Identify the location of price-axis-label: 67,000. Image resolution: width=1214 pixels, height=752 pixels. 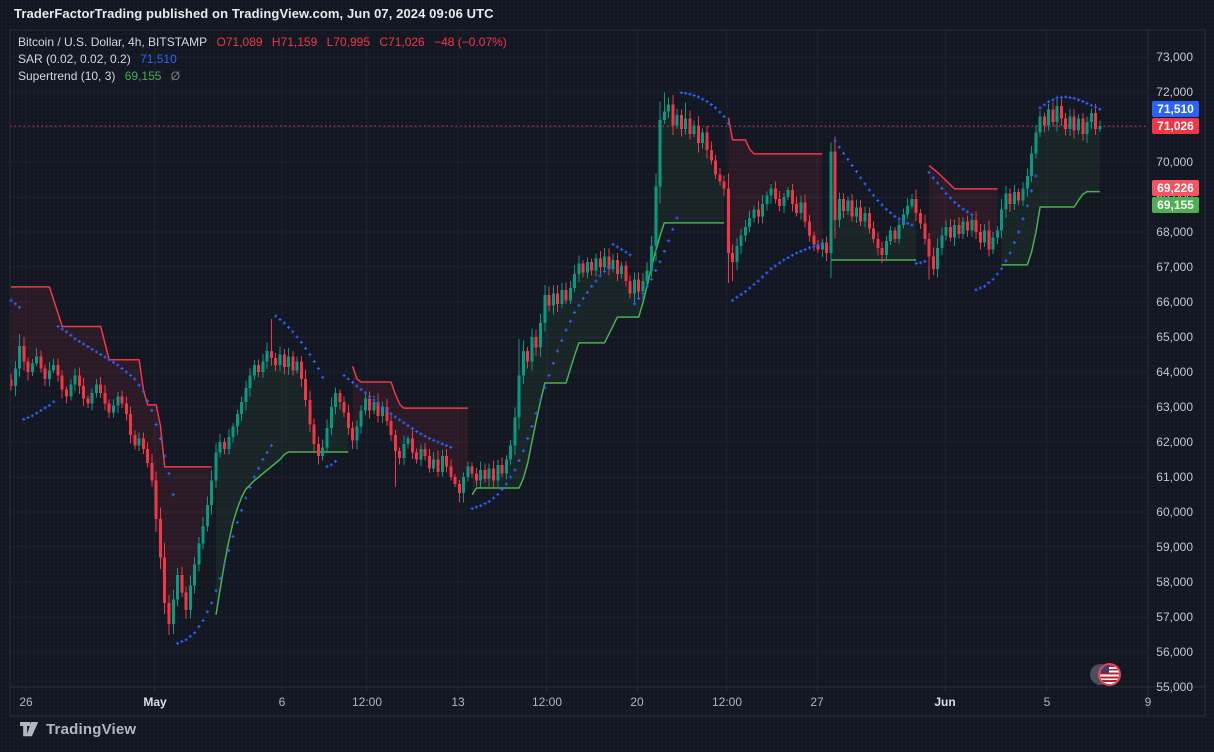
(1174, 267).